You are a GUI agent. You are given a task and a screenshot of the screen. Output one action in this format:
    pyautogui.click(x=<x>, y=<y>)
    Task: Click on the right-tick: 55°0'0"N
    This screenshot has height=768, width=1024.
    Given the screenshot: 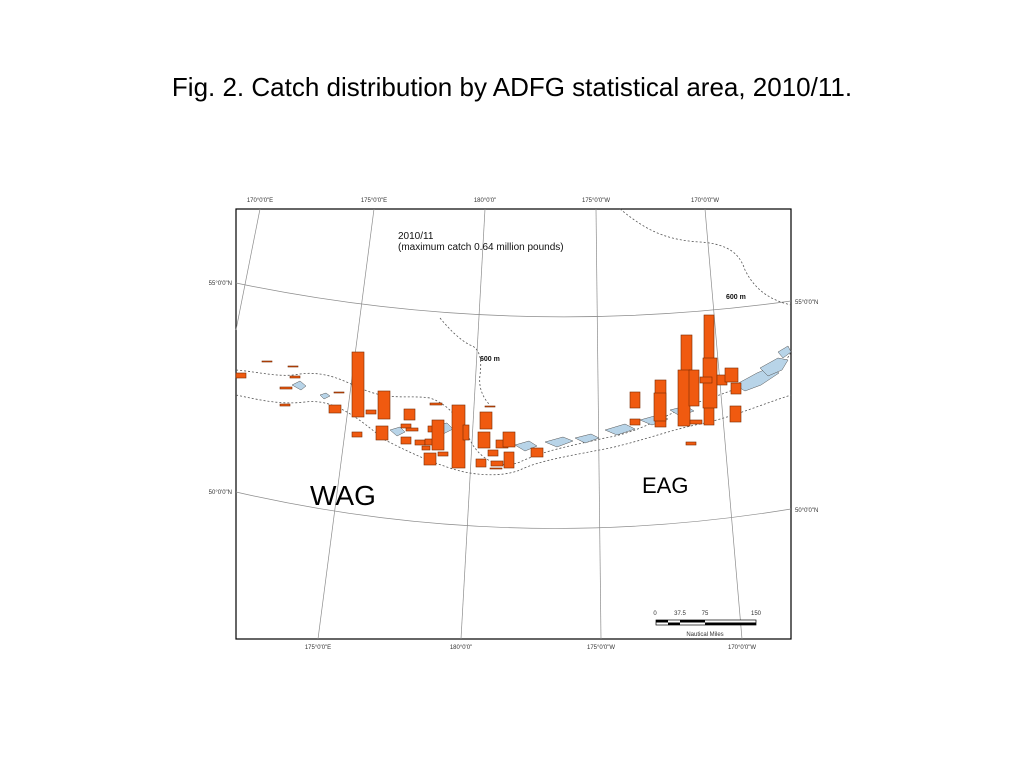 What is the action you would take?
    pyautogui.click(x=806, y=303)
    